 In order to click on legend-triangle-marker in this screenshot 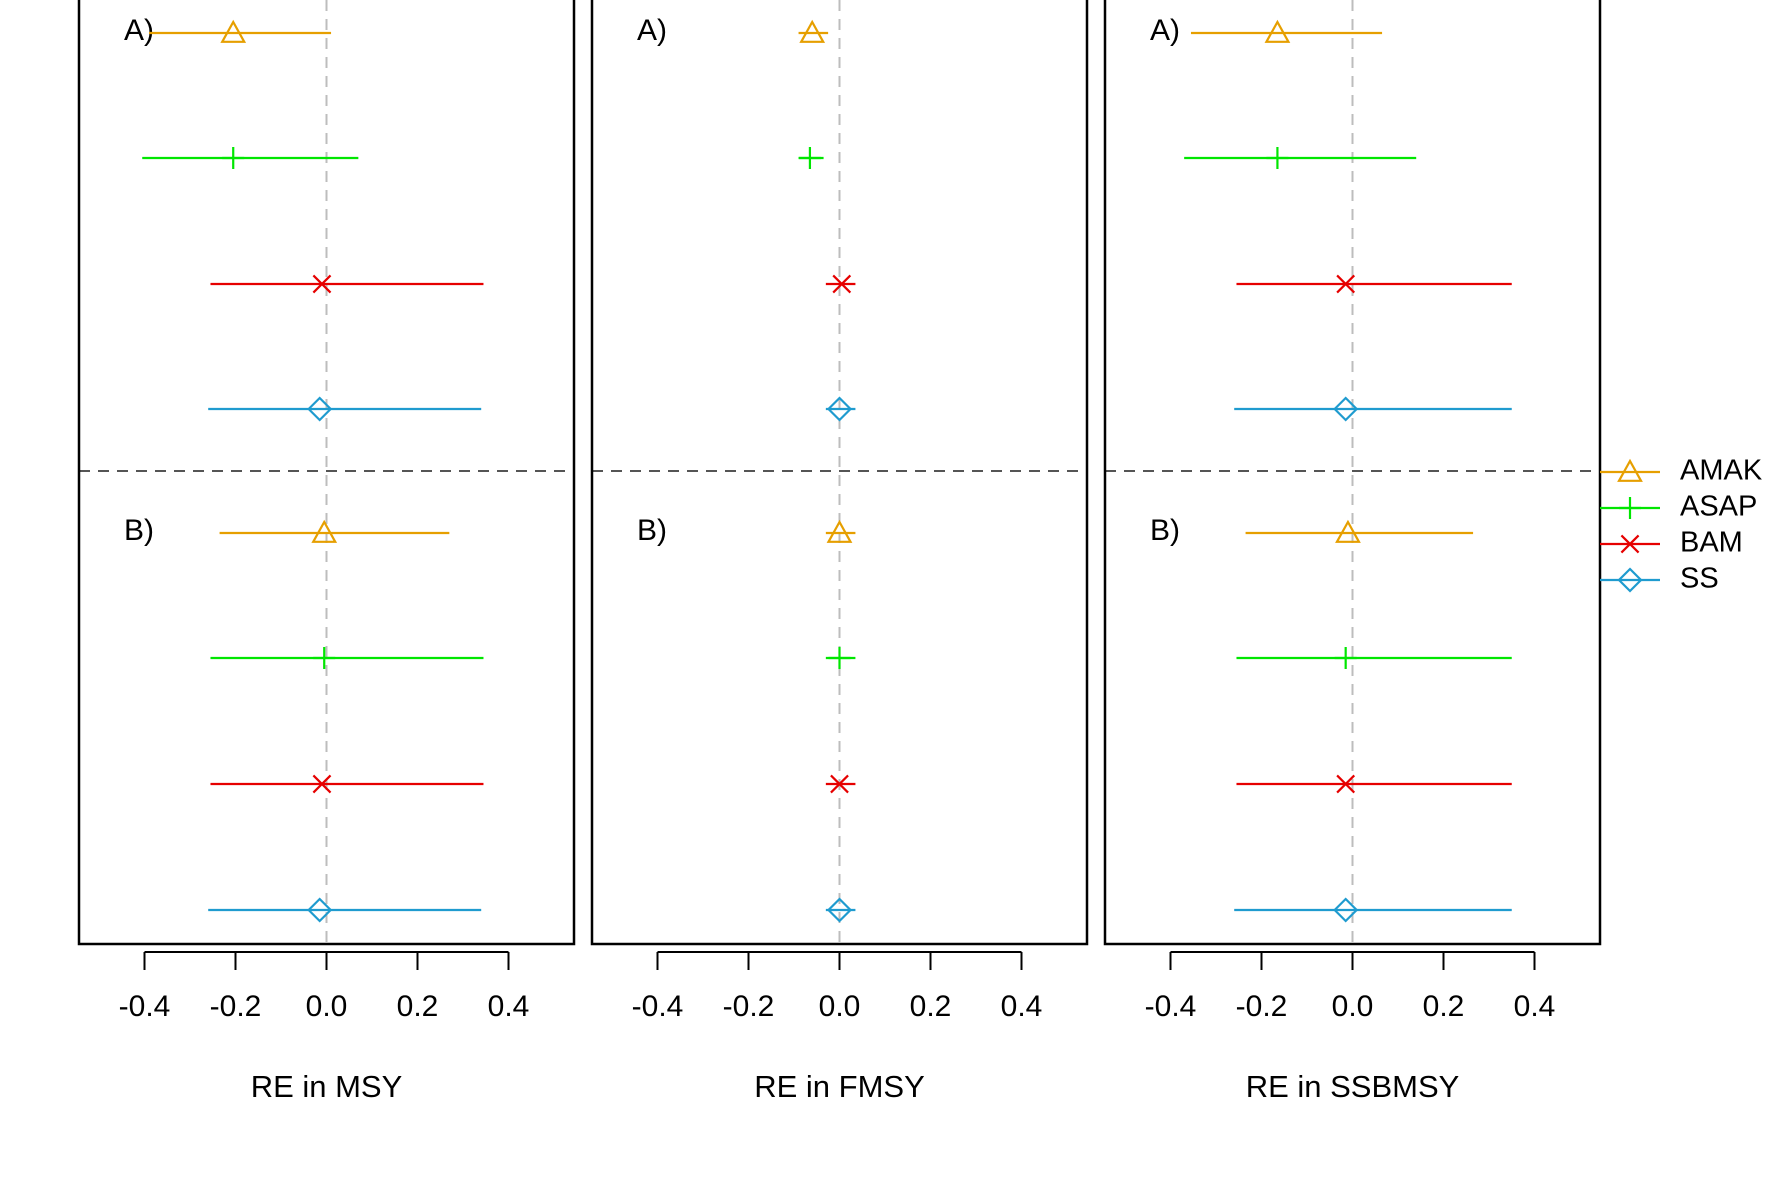, I will do `click(1630, 470)`.